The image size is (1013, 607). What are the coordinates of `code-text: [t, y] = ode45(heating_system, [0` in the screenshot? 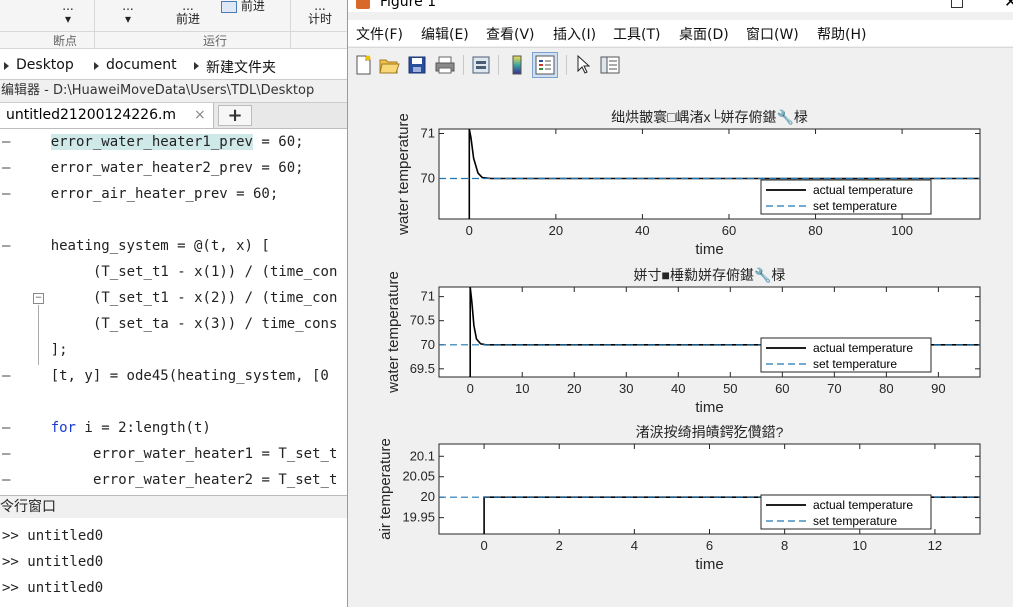 It's located at (189, 376).